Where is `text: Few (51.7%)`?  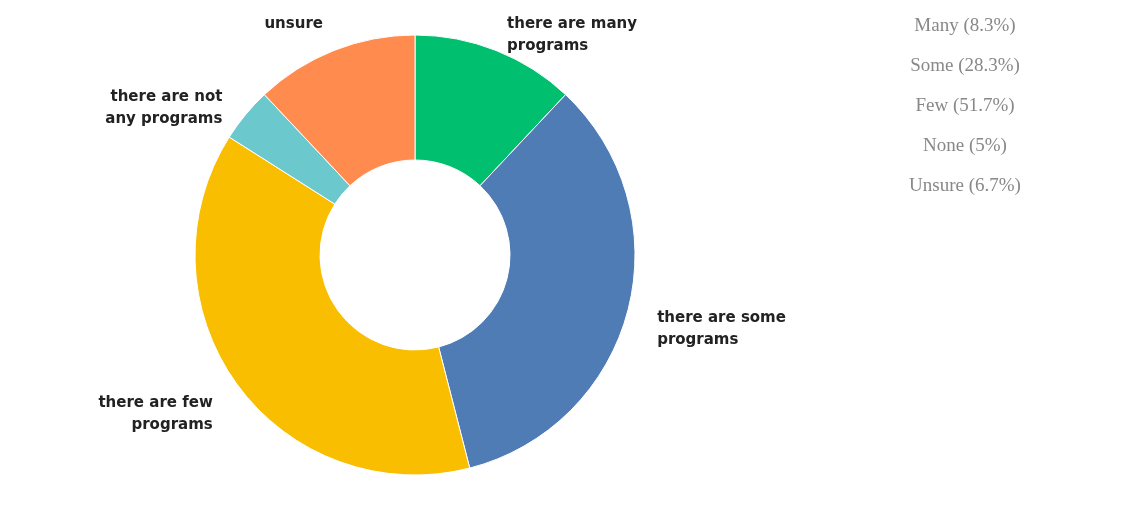 text: Few (51.7%) is located at coordinates (965, 105).